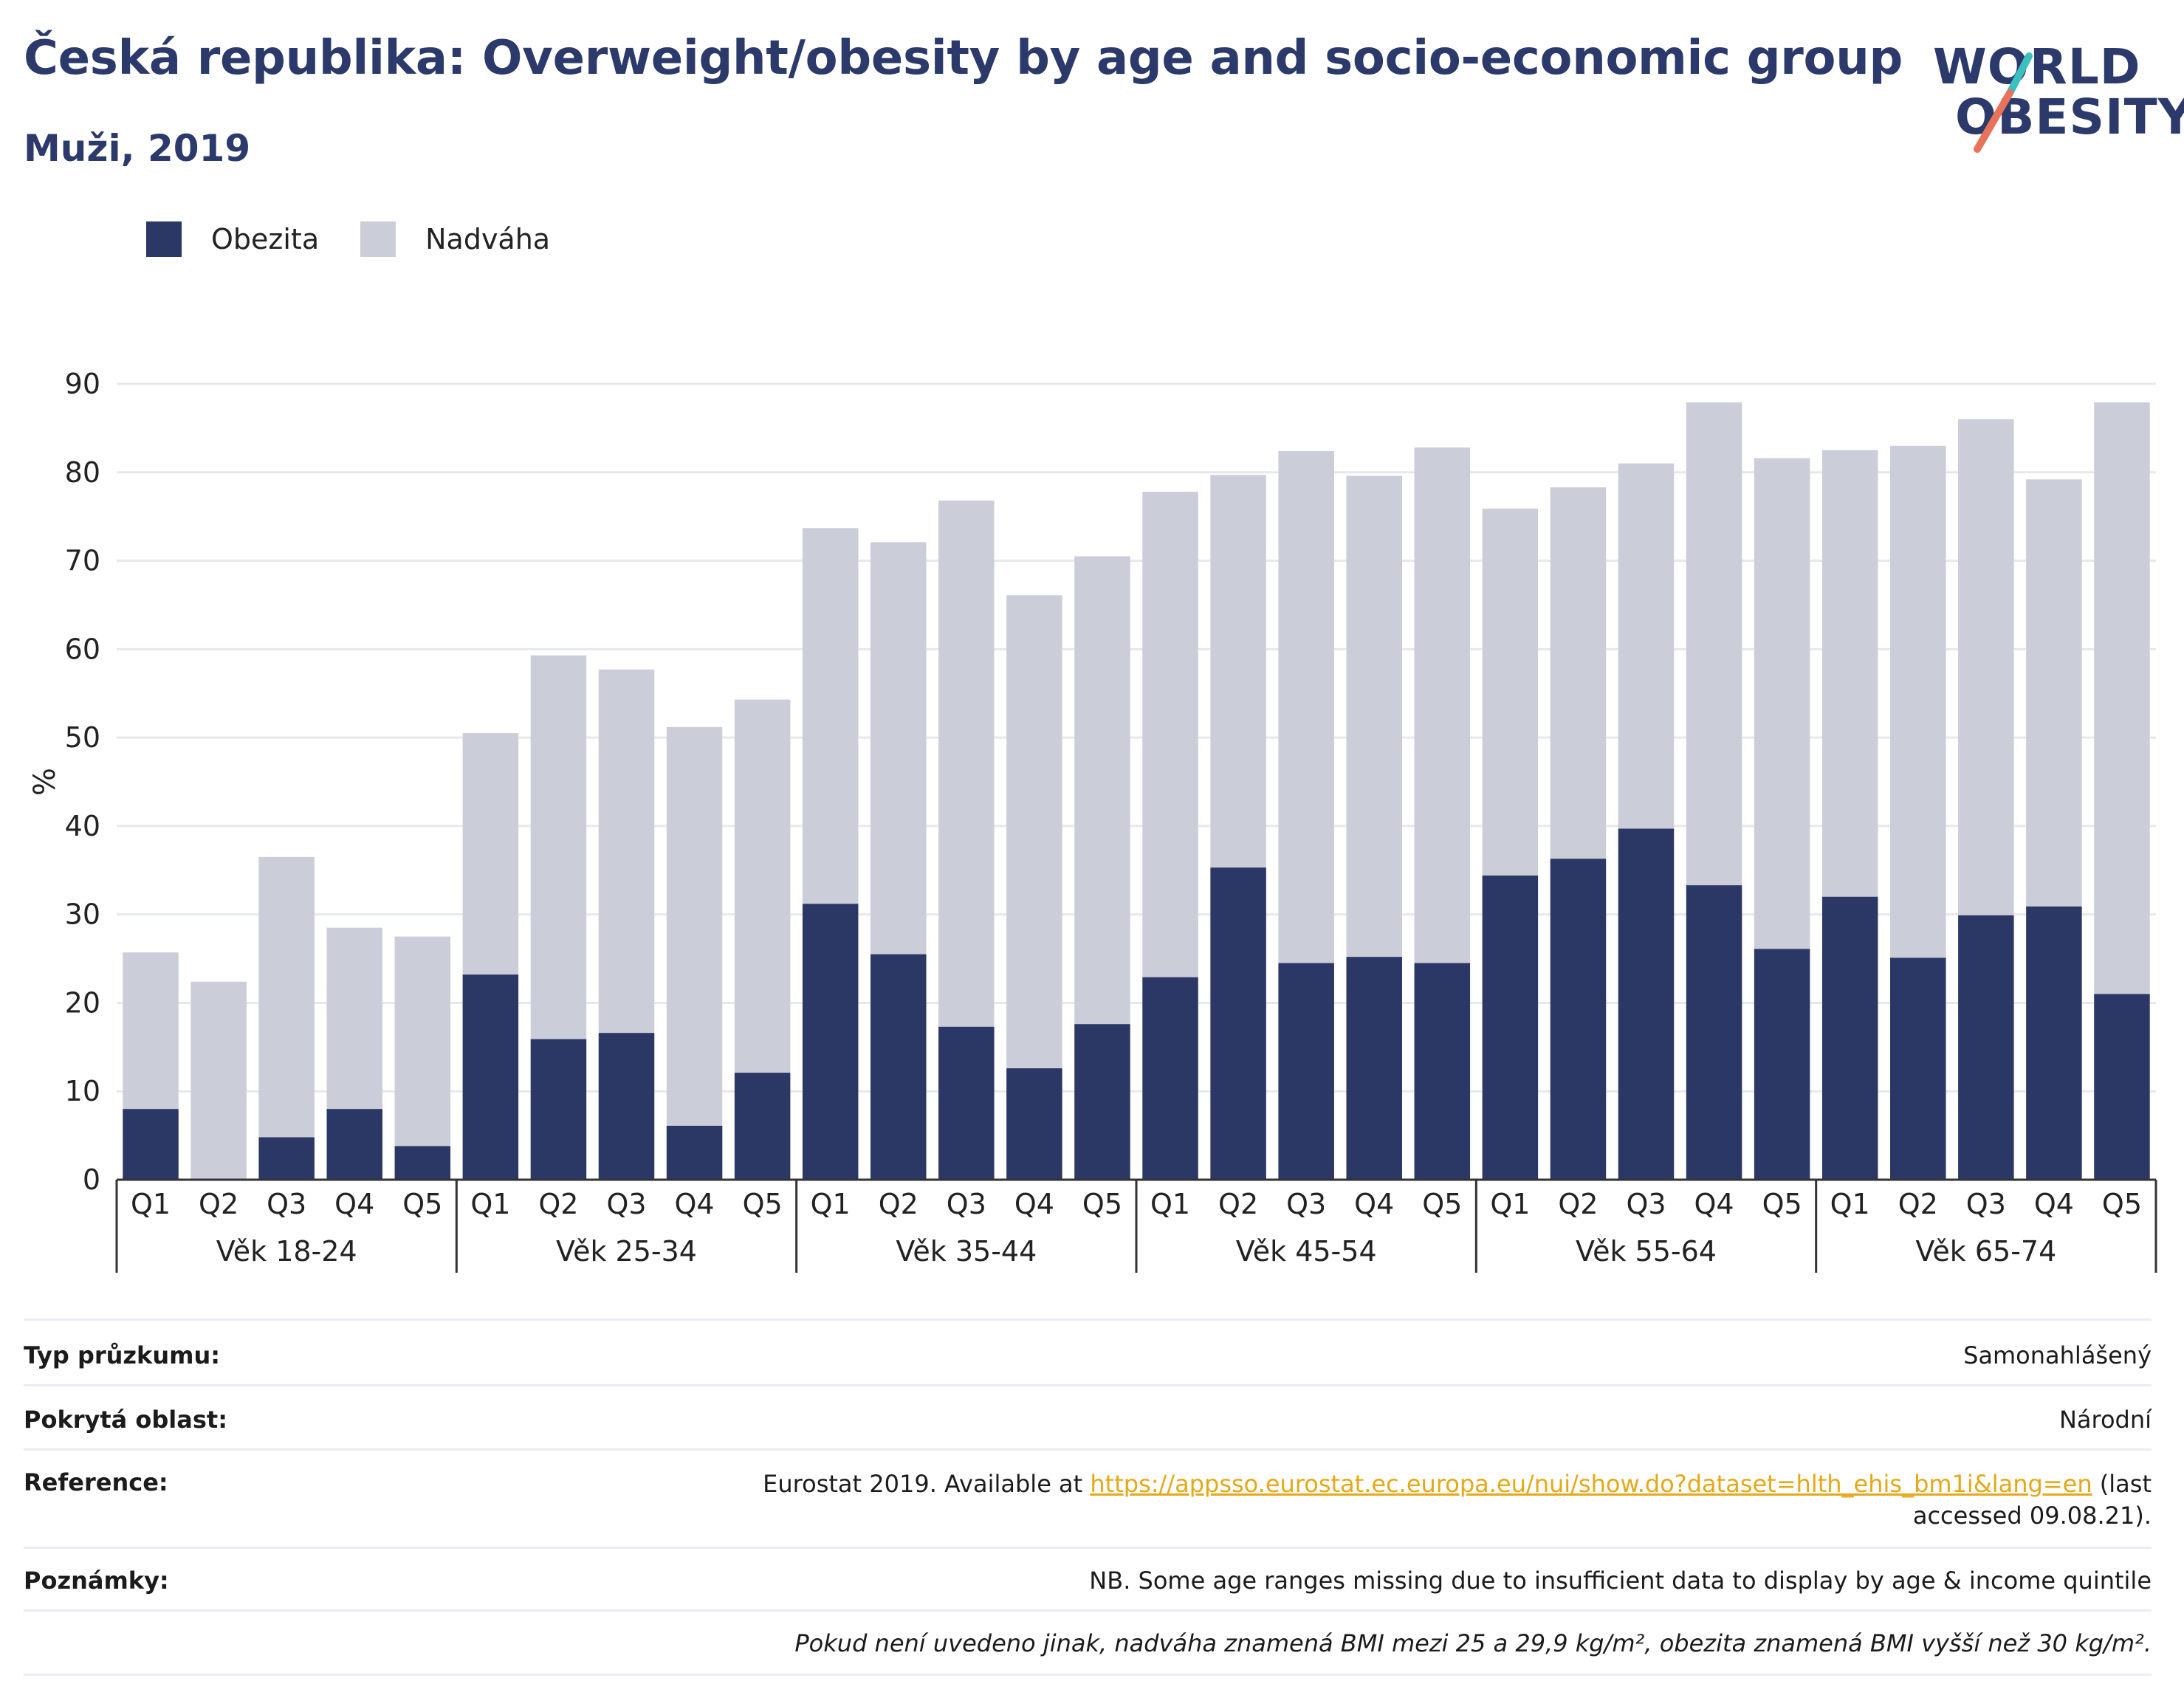 The image size is (2184, 1695). What do you see at coordinates (45, 782) in the screenshot?
I see `y-axis-label: %` at bounding box center [45, 782].